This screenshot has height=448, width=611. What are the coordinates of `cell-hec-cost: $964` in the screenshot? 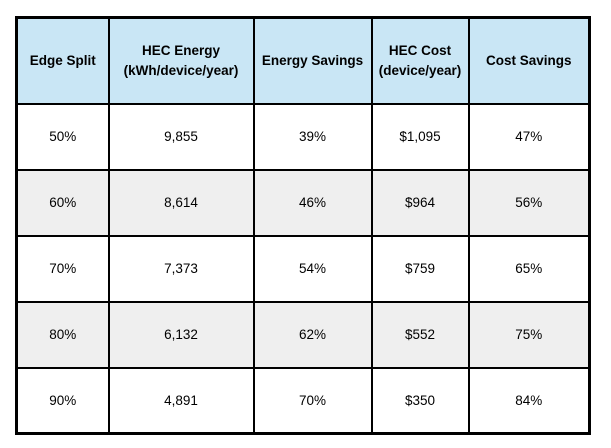 It's located at (420, 202).